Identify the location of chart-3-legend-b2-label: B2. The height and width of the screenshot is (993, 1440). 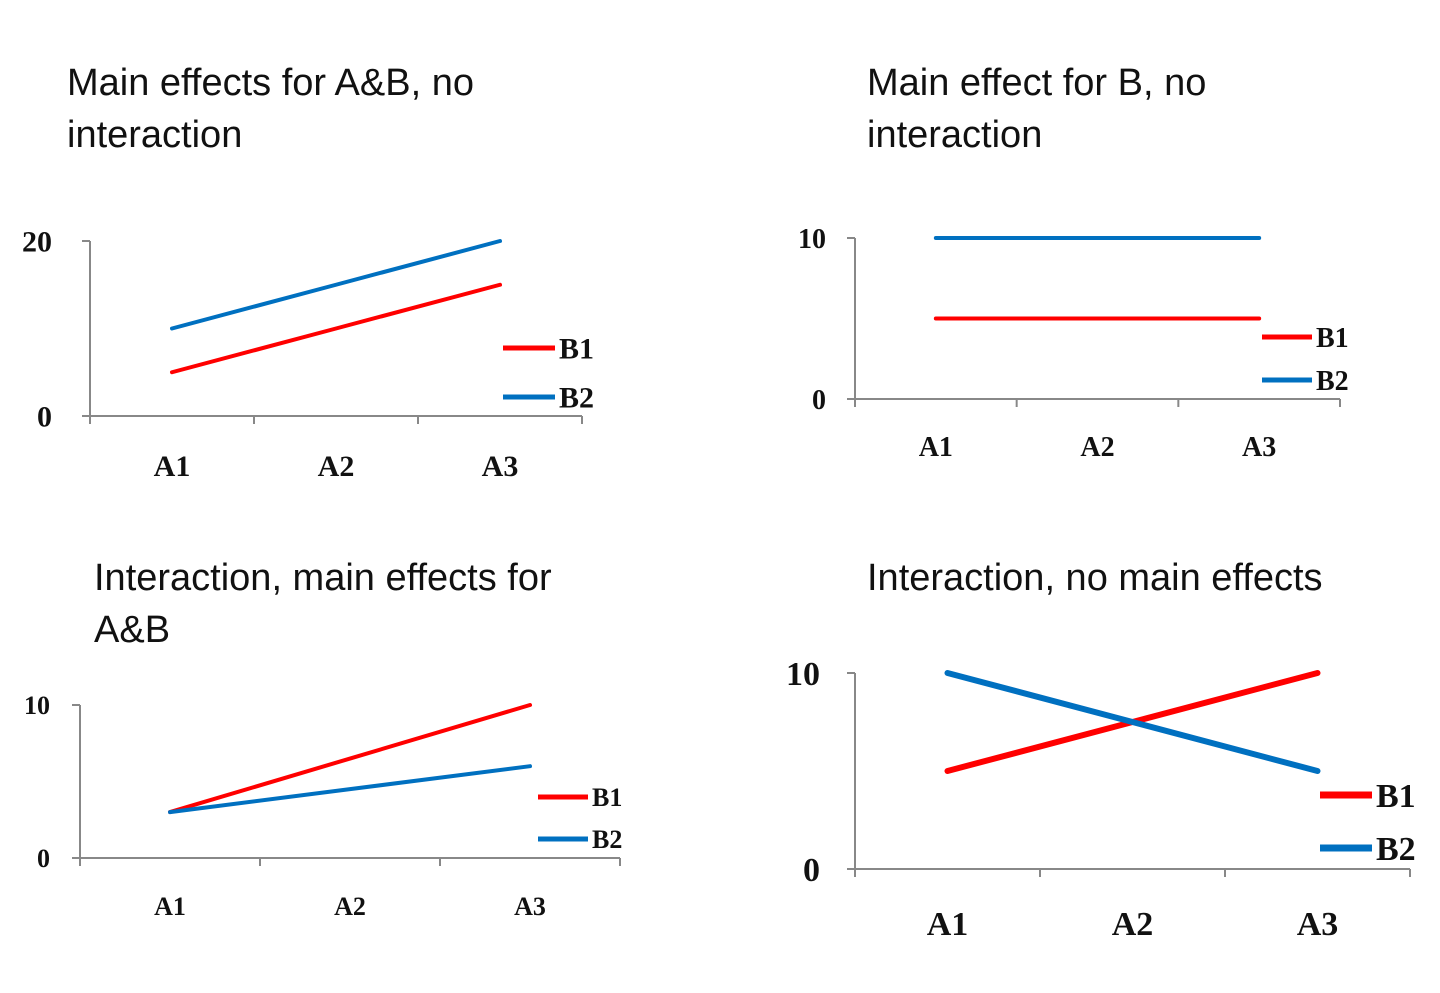
(607, 839).